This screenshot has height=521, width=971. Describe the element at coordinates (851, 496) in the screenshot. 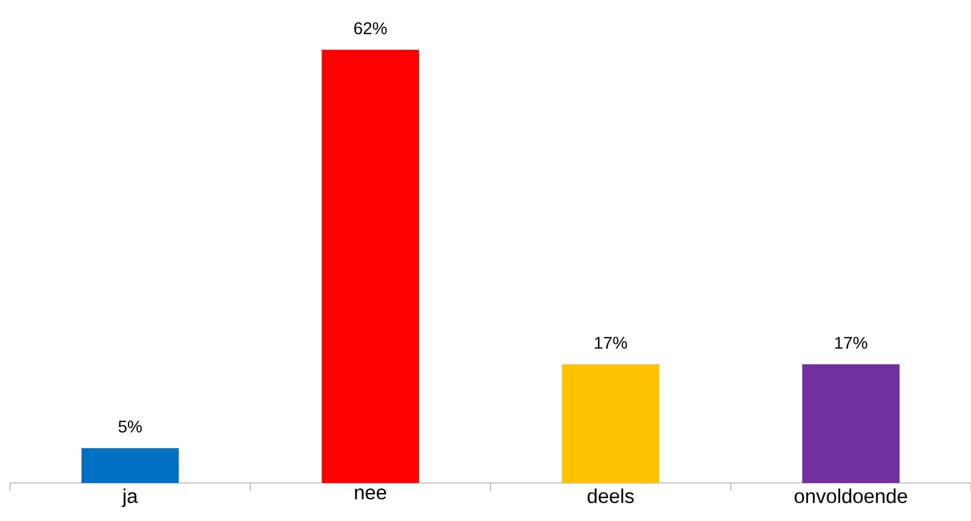

I see `x-tick-label: onvoldoende` at that location.